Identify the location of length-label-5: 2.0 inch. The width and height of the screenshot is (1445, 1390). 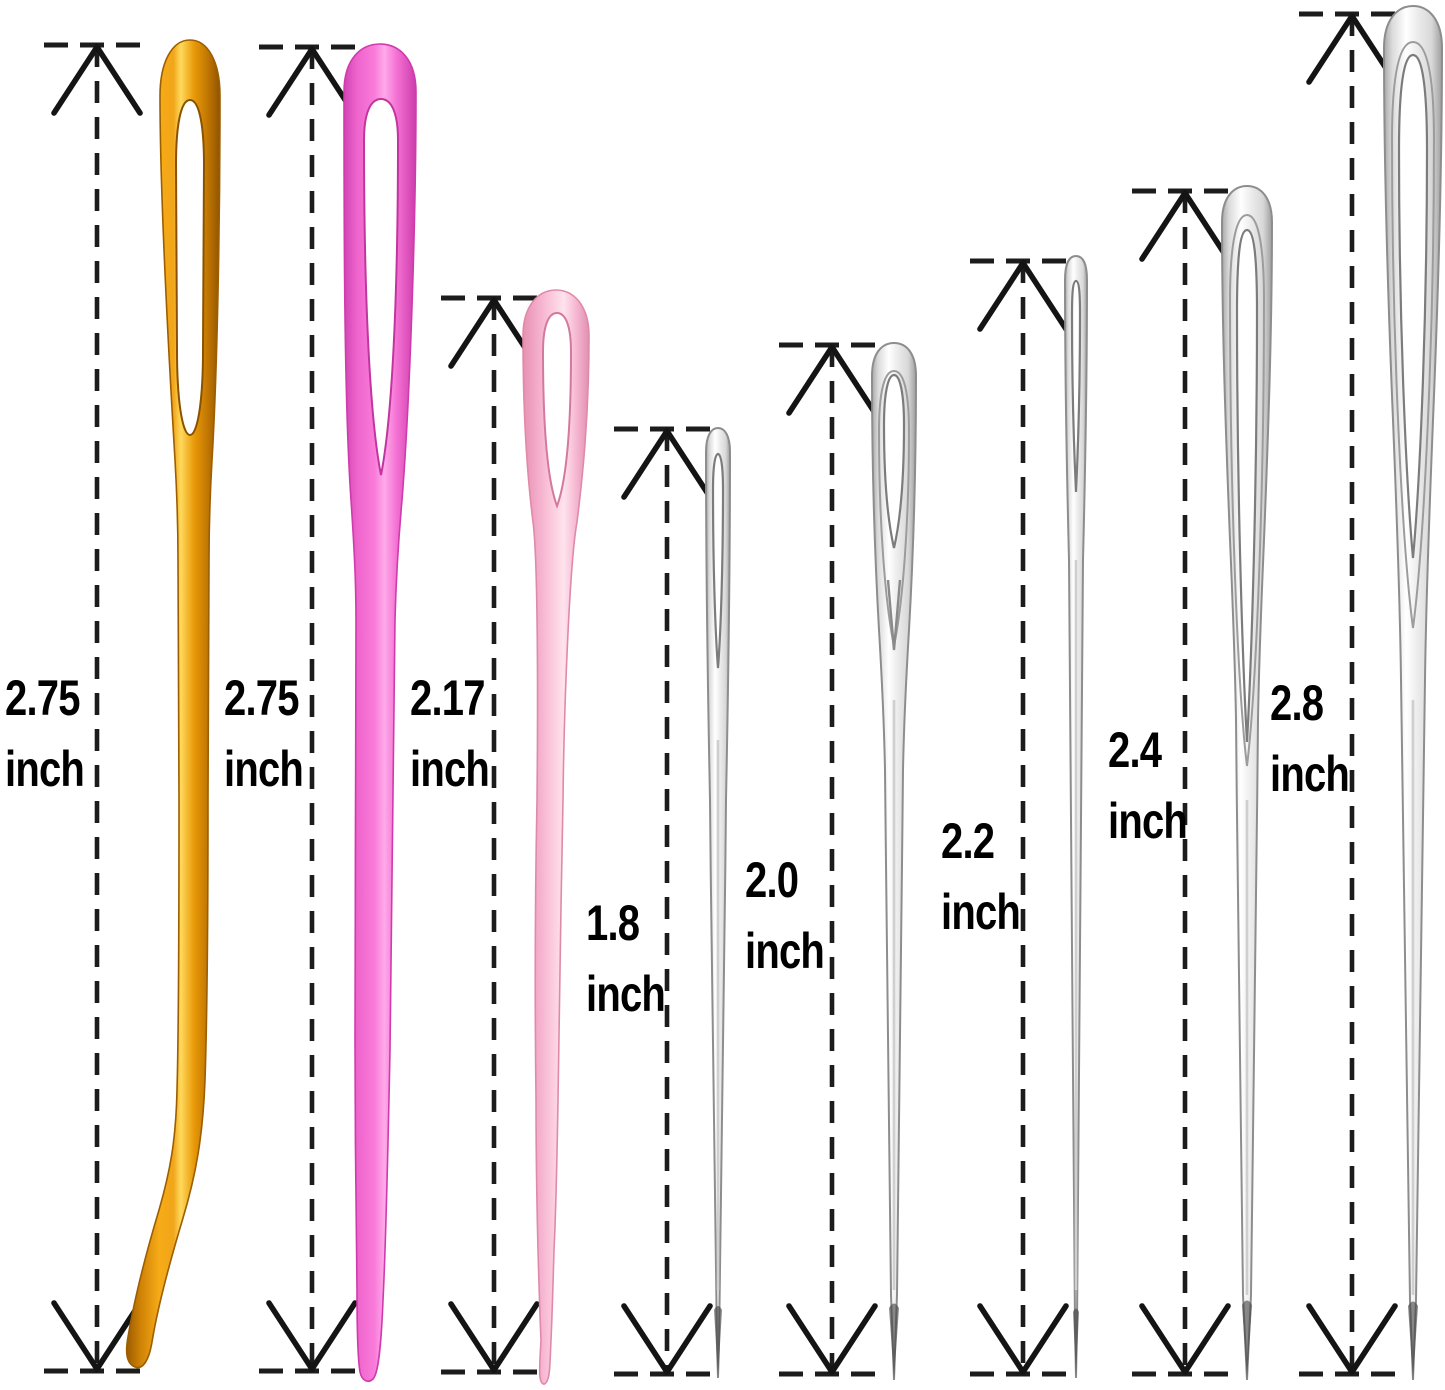
(785, 916).